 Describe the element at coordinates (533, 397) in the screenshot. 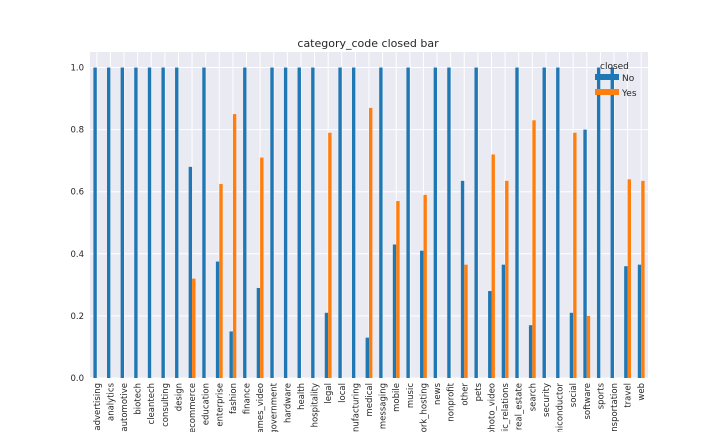

I see `x-tick-label: search` at that location.